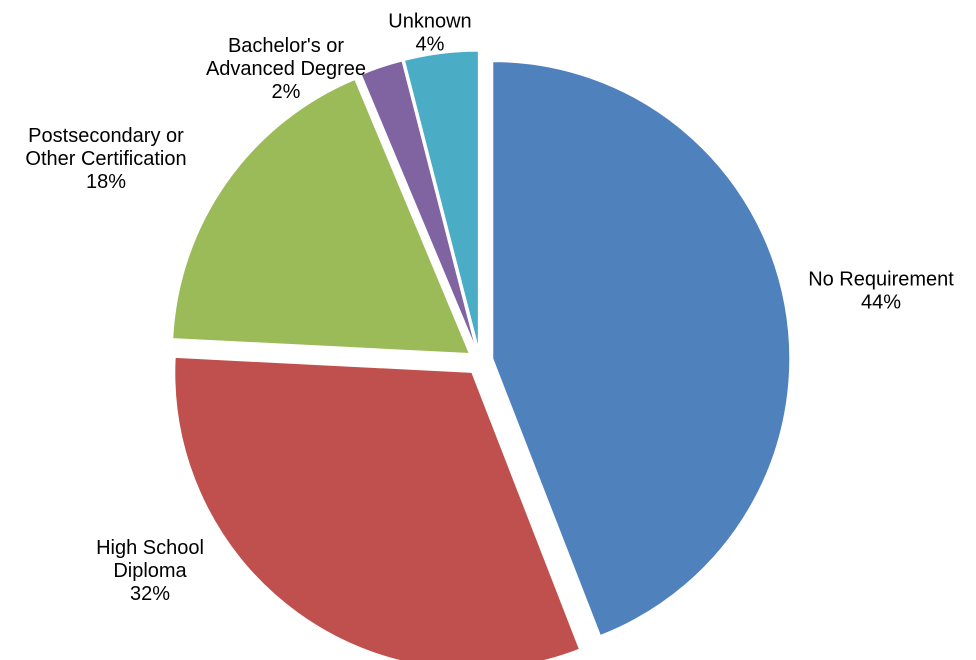  I want to click on slice-name-line: Advanced Degree, so click(286, 69).